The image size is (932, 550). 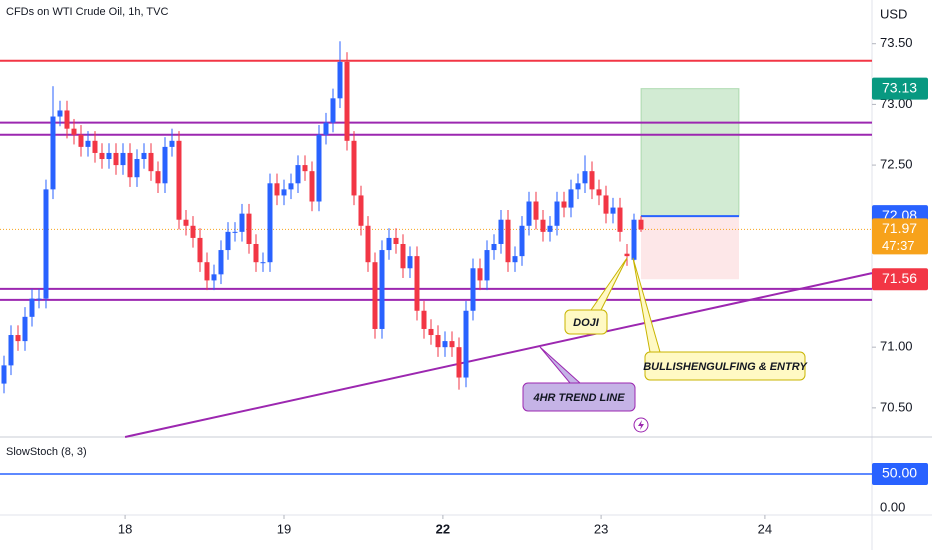 What do you see at coordinates (896, 346) in the screenshot?
I see `y-tick-label: 71.00` at bounding box center [896, 346].